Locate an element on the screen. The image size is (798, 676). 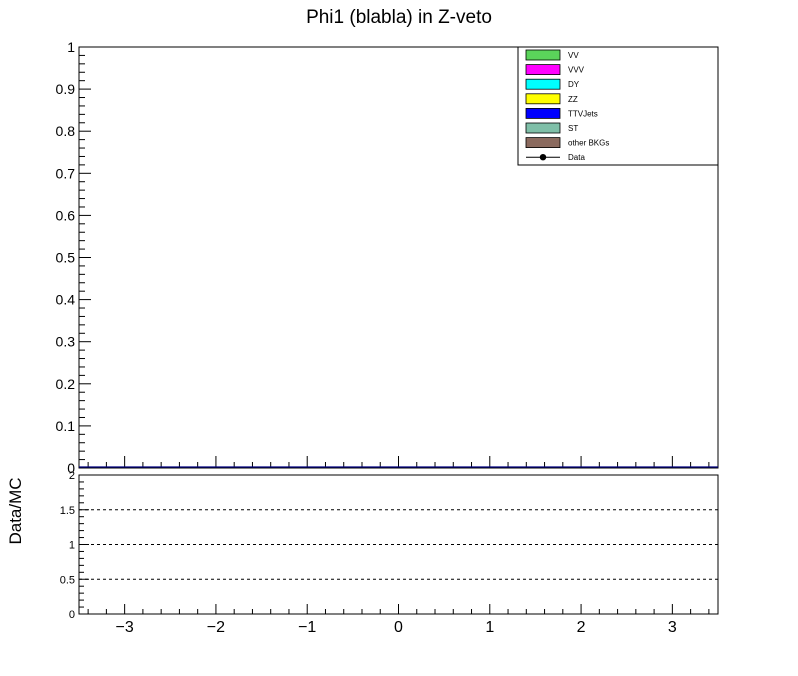
ratio-y-tick-label: 2 is located at coordinates (72, 476).